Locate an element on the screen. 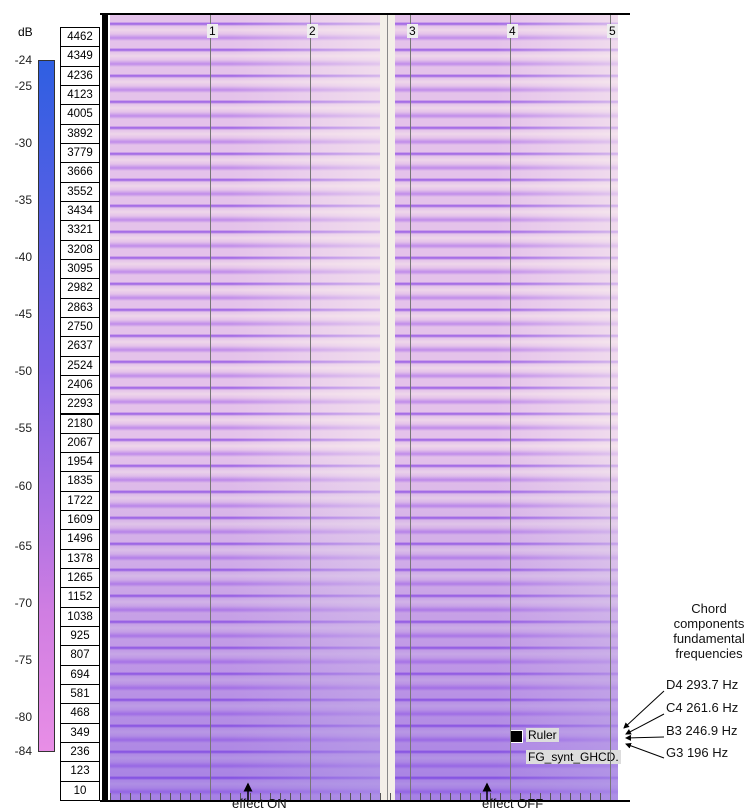 This screenshot has width=753, height=812. db-label: -40 is located at coordinates (23, 257).